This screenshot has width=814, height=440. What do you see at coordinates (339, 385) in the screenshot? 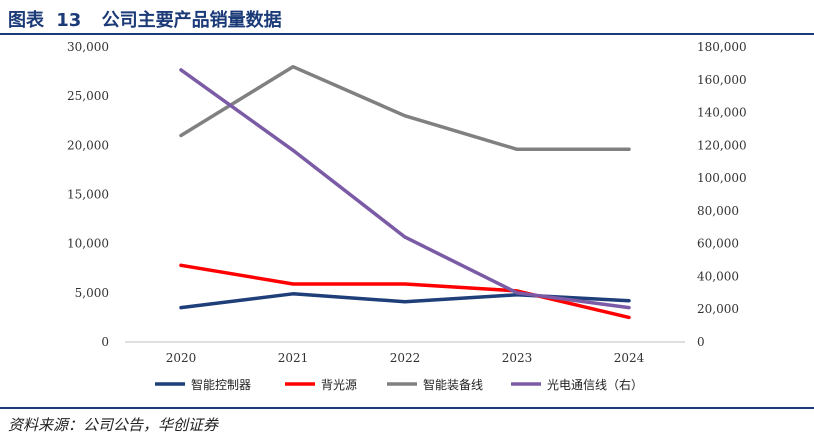
I see `legend-label: 背光源` at bounding box center [339, 385].